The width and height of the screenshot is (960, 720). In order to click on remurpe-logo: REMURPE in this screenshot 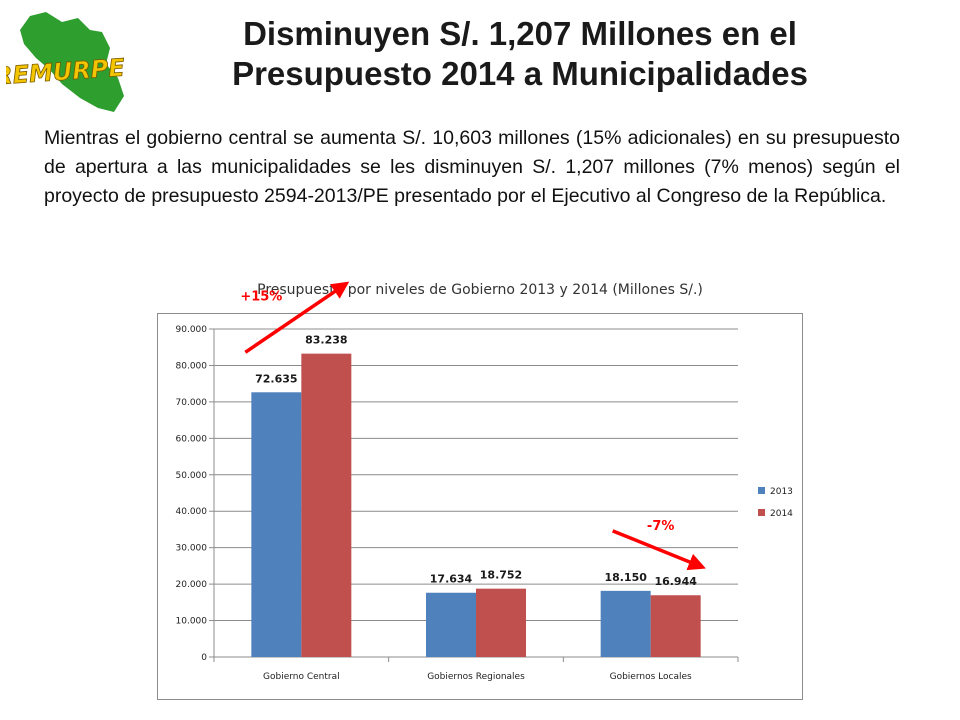, I will do `click(66, 62)`.